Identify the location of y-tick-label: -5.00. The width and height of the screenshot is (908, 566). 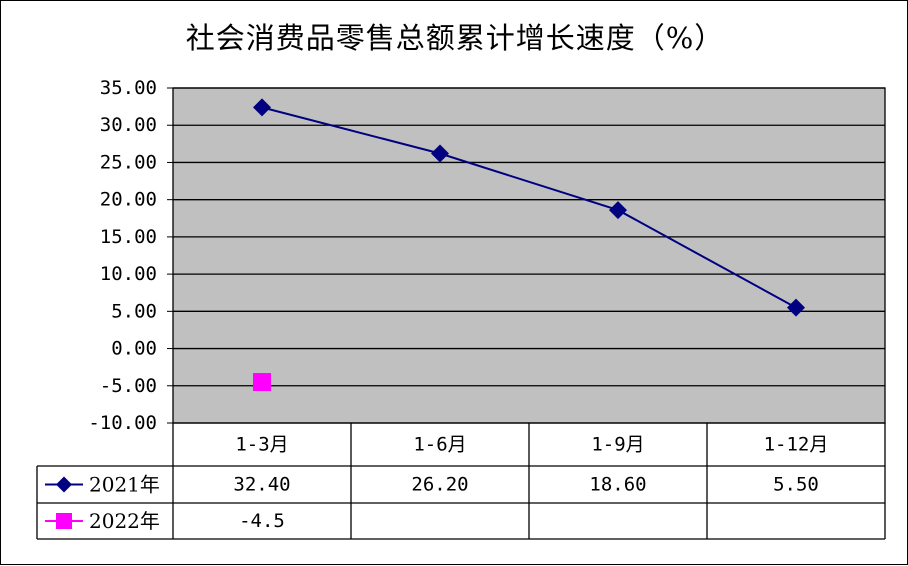
(128, 386).